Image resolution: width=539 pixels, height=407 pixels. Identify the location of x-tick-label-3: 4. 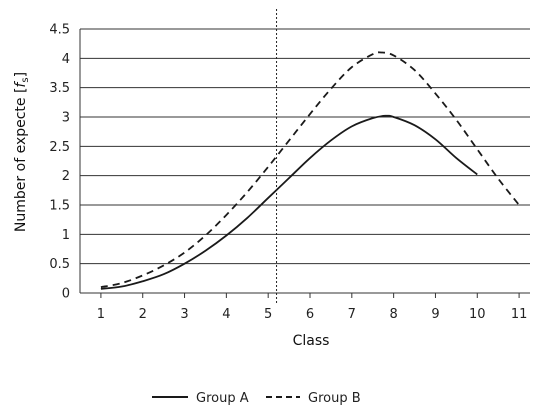
(226, 314).